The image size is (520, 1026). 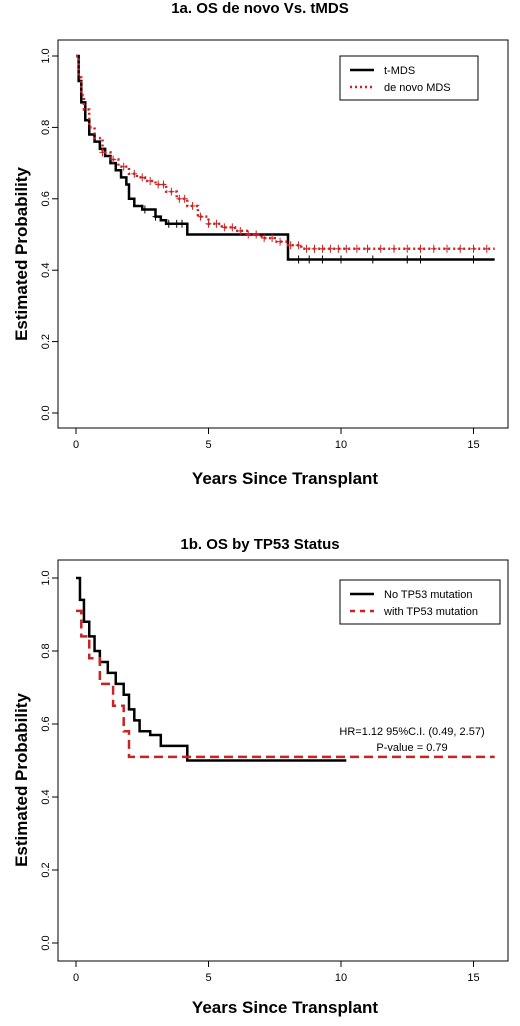 What do you see at coordinates (417, 88) in the screenshot?
I see `legend-label: de novo MDS` at bounding box center [417, 88].